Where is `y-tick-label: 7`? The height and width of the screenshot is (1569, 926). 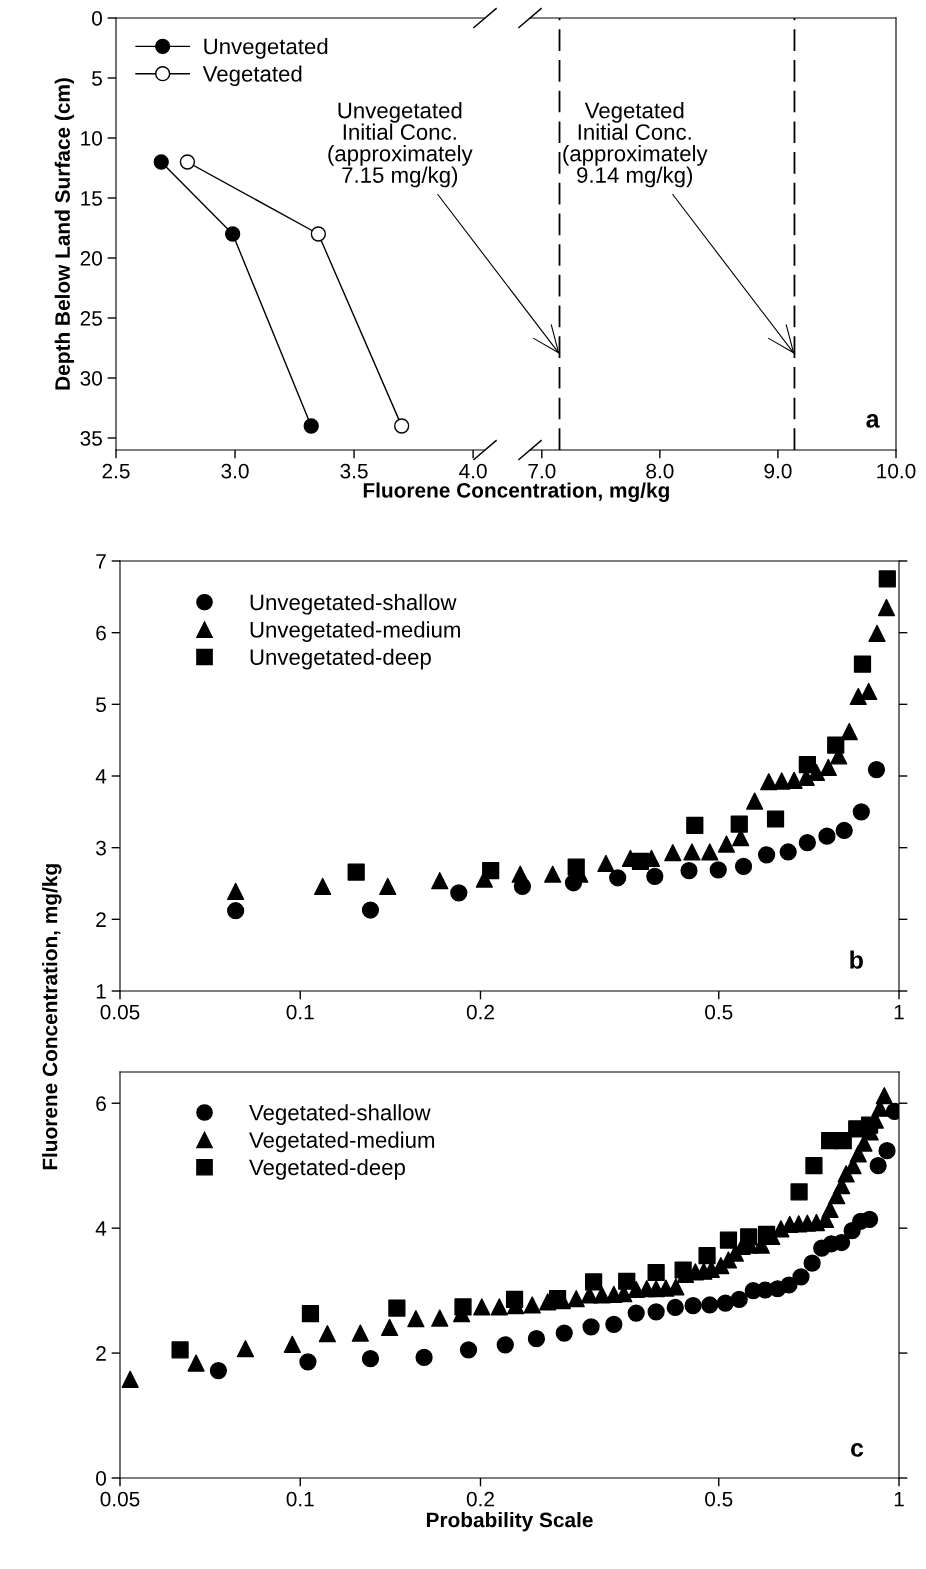
y-tick-label: 7 is located at coordinates (101, 561).